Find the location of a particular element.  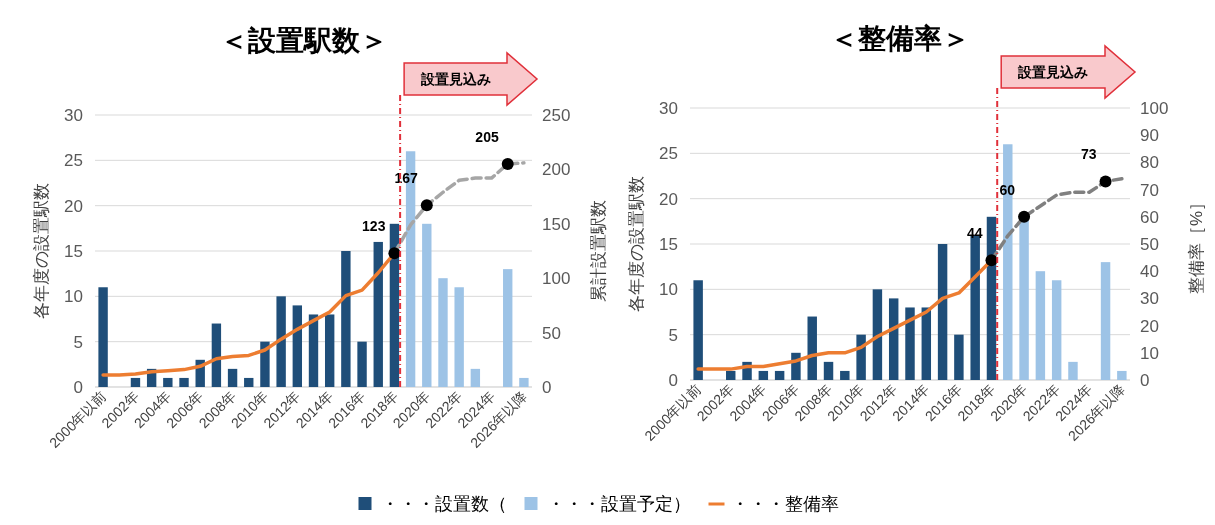

y2-tick-label: 150 is located at coordinates (556, 224).